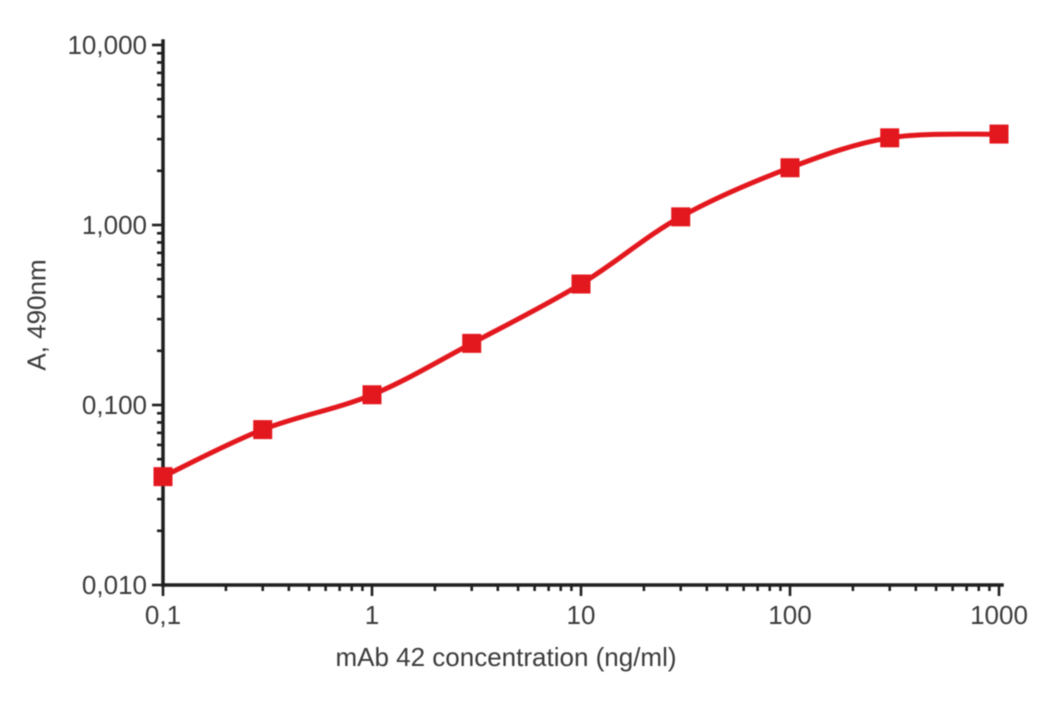 The height and width of the screenshot is (718, 1057). Describe the element at coordinates (372, 615) in the screenshot. I see `x-tick-label: 1` at that location.